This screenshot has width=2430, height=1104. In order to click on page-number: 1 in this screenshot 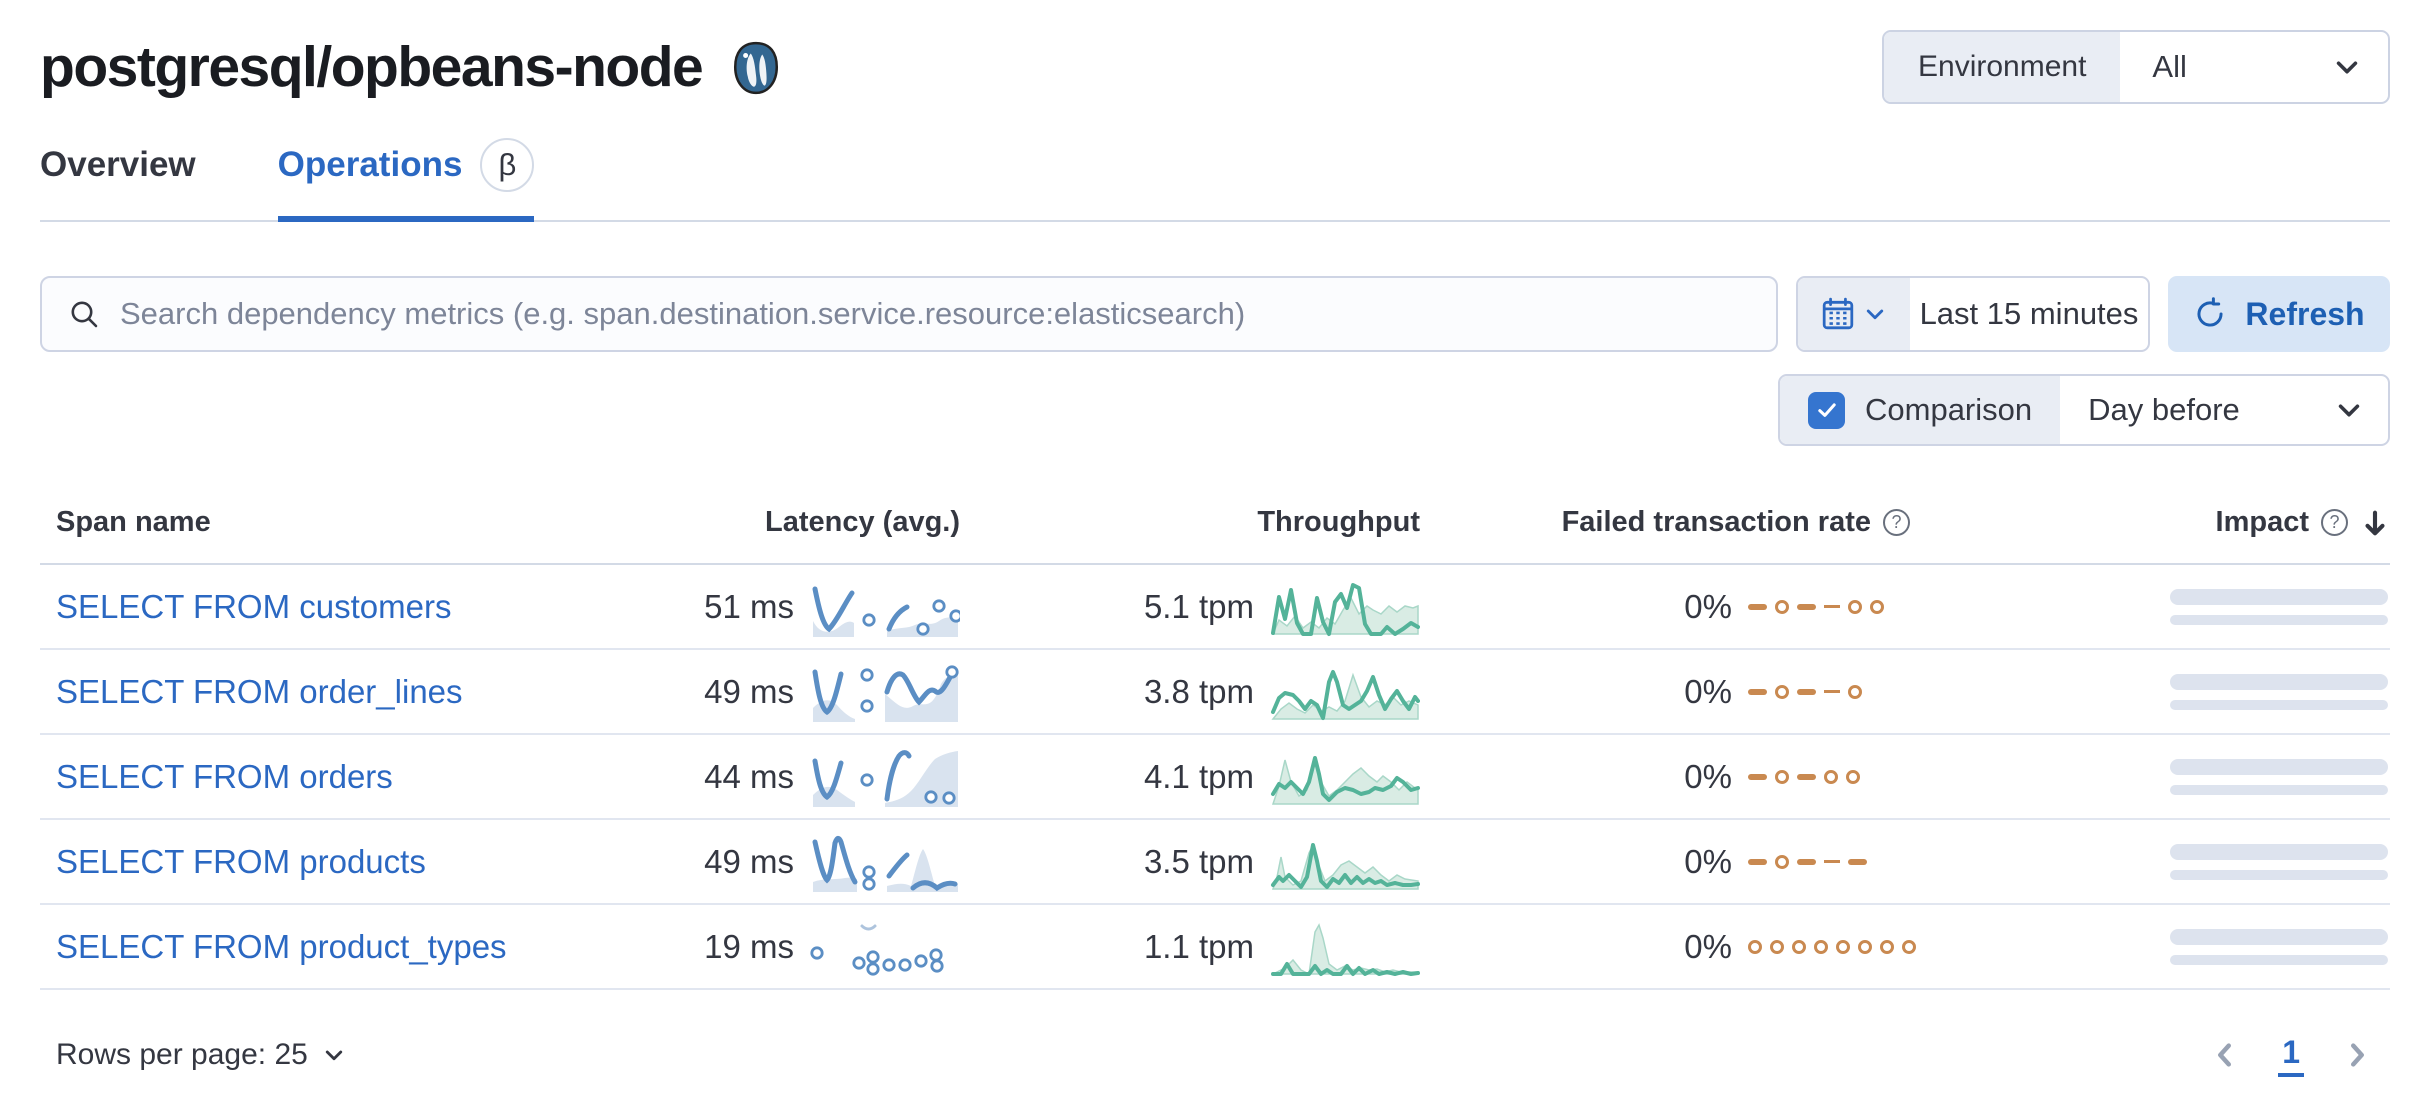, I will do `click(2291, 1055)`.